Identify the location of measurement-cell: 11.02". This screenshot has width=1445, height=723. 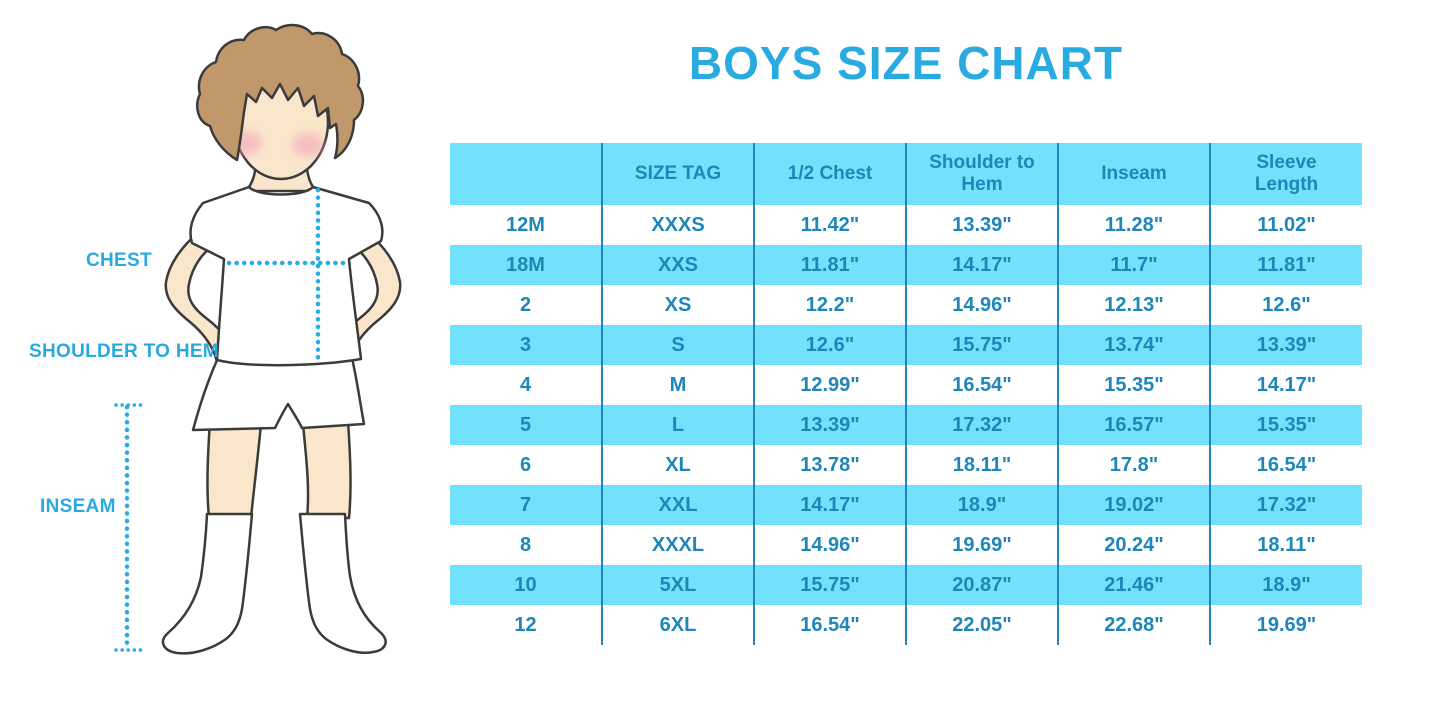
(1286, 225).